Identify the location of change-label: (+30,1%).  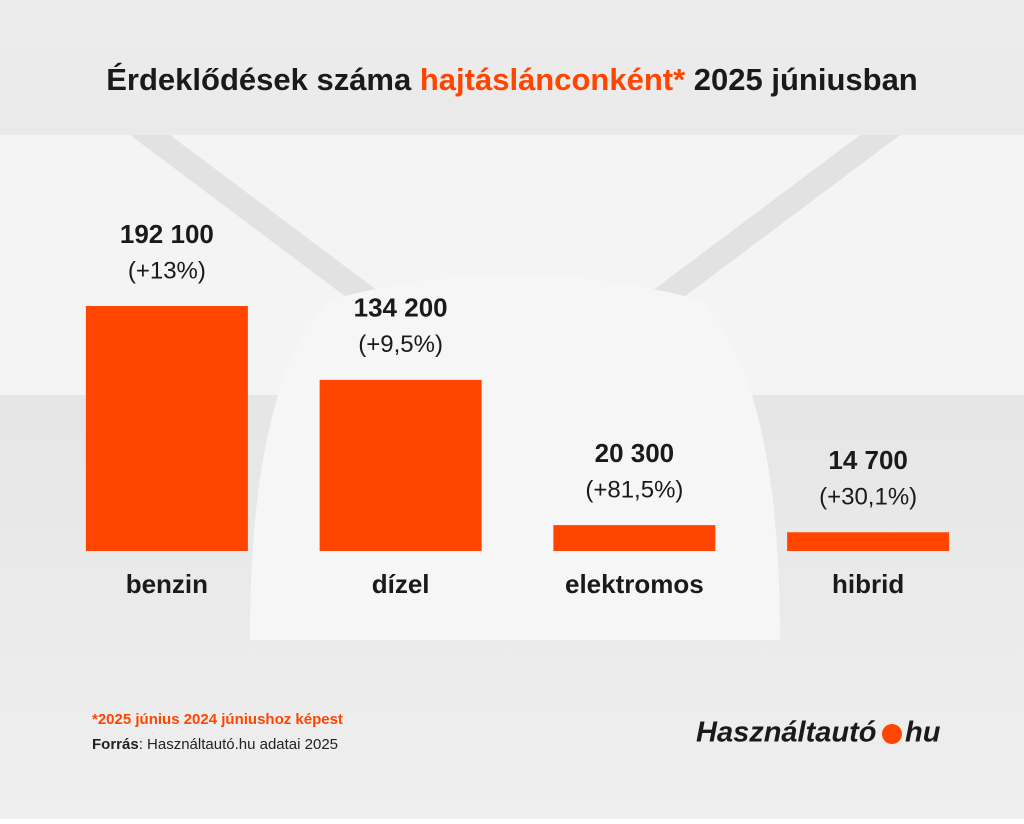
(868, 497).